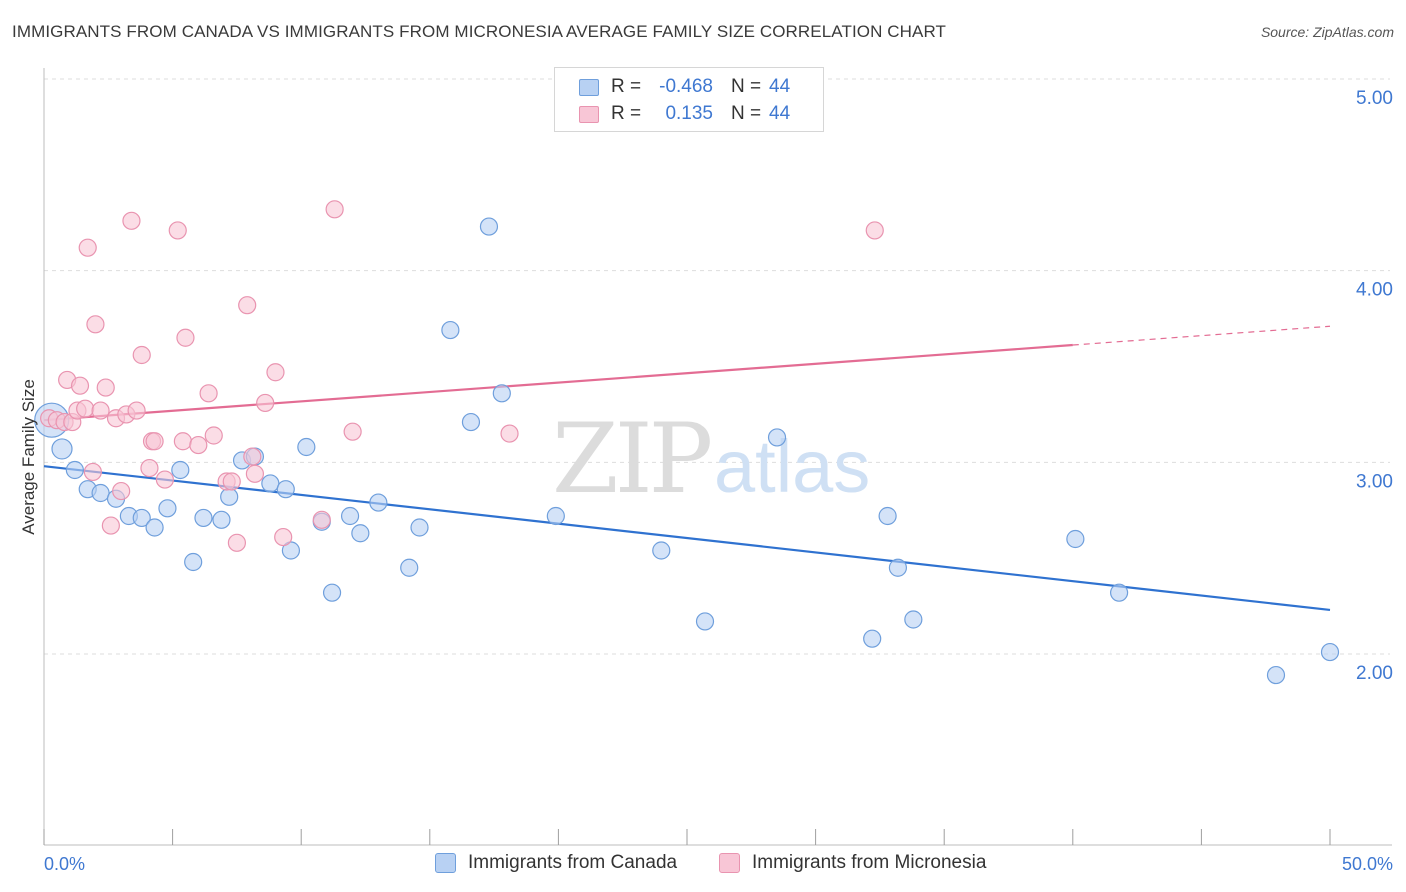  Describe the element at coordinates (1374, 98) in the screenshot. I see `y-tick-label: 5.00` at that location.